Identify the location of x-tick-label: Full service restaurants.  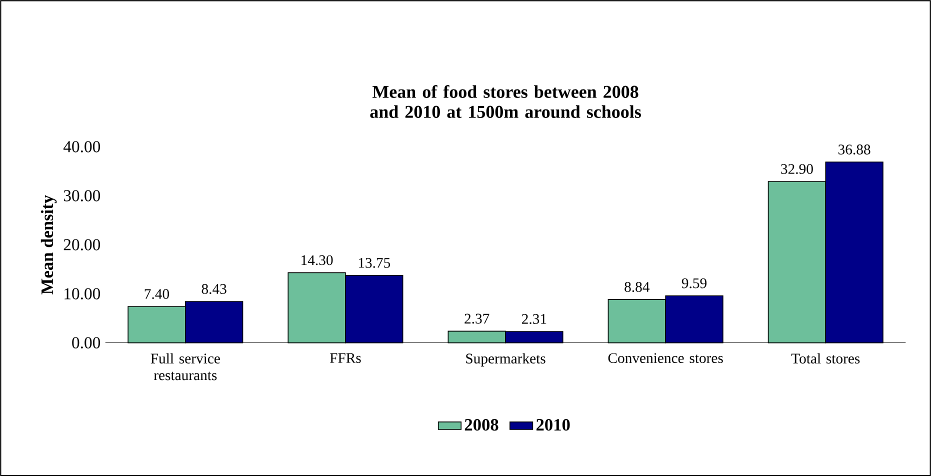
(185, 366).